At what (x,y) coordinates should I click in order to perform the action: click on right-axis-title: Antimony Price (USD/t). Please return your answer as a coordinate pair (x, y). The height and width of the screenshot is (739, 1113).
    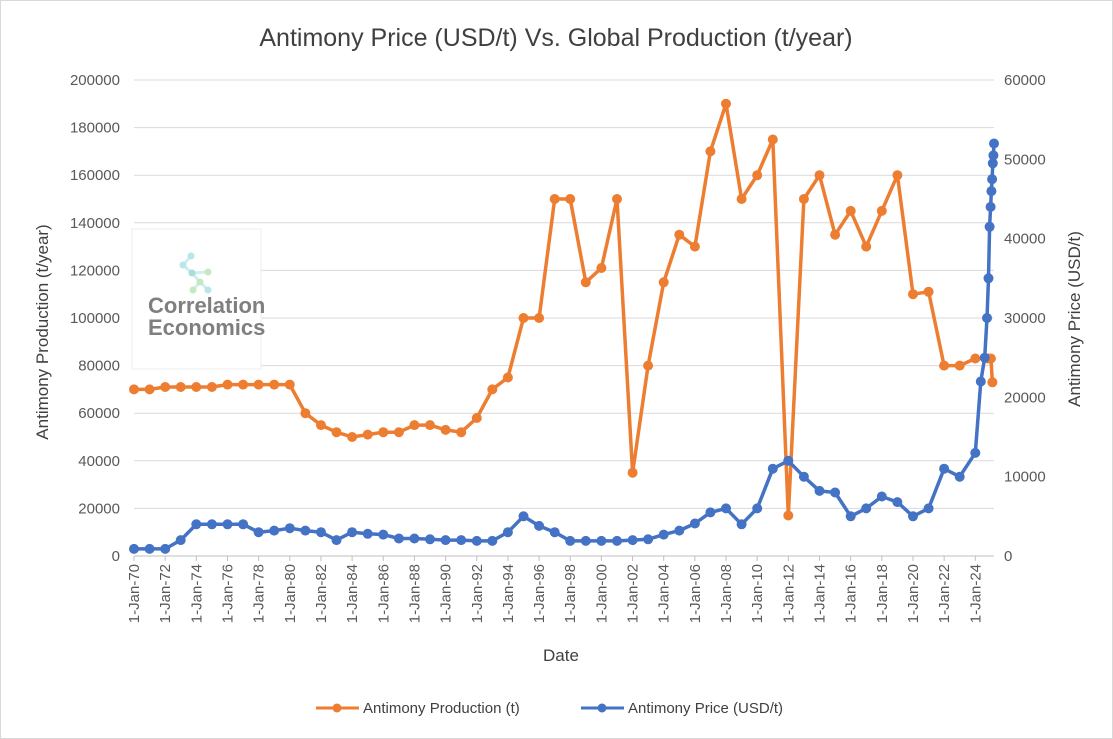
    Looking at the image, I should click on (1074, 319).